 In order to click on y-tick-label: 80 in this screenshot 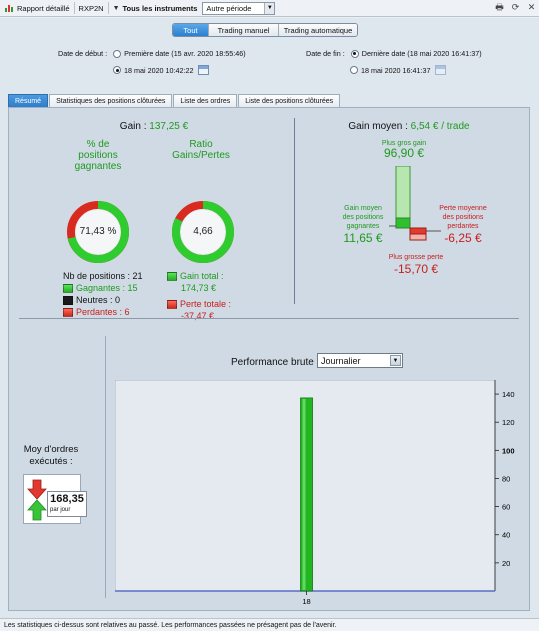, I will do `click(506, 478)`.